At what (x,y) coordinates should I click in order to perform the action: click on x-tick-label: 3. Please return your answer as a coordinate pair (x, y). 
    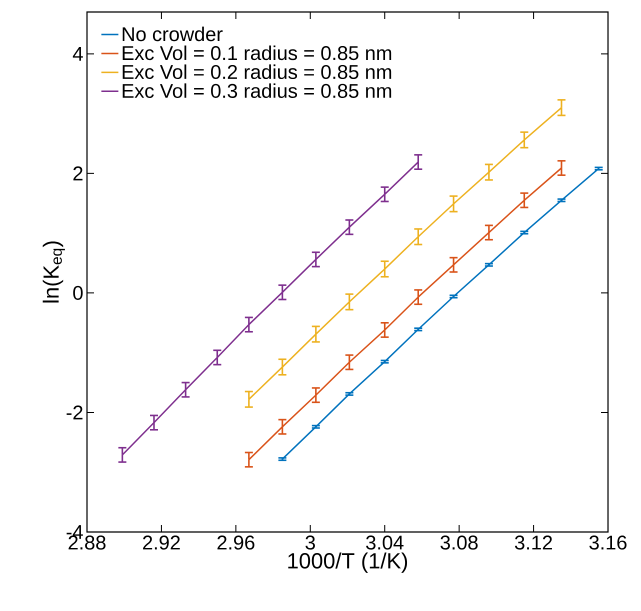
    Looking at the image, I should click on (310, 543).